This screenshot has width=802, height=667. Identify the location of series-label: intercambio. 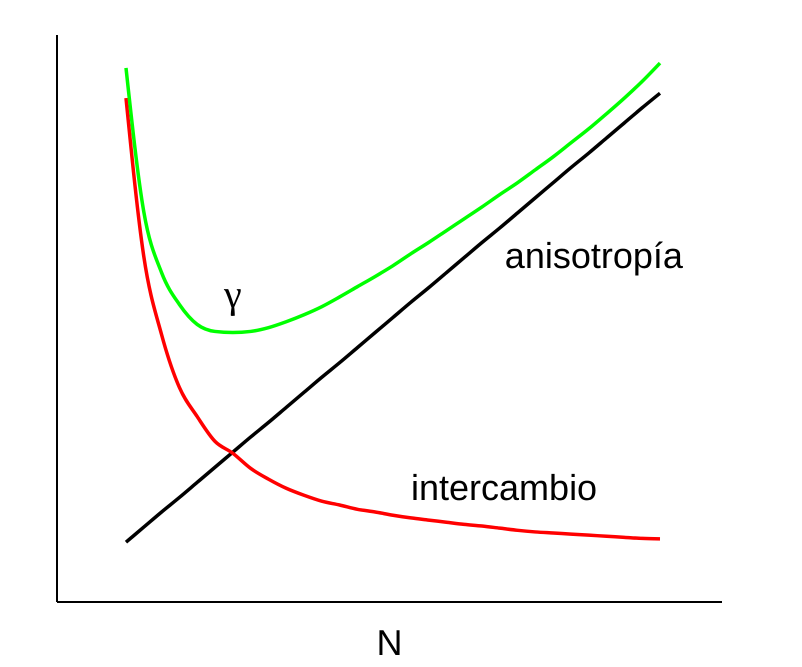
(504, 487).